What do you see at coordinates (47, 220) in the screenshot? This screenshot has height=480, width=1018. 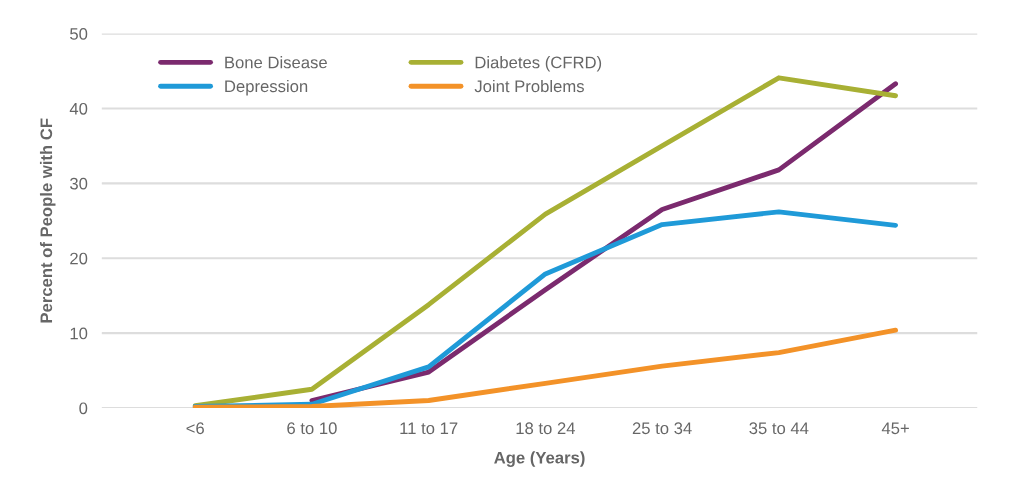 I see `y-axis-title: Percent of People with CF` at bounding box center [47, 220].